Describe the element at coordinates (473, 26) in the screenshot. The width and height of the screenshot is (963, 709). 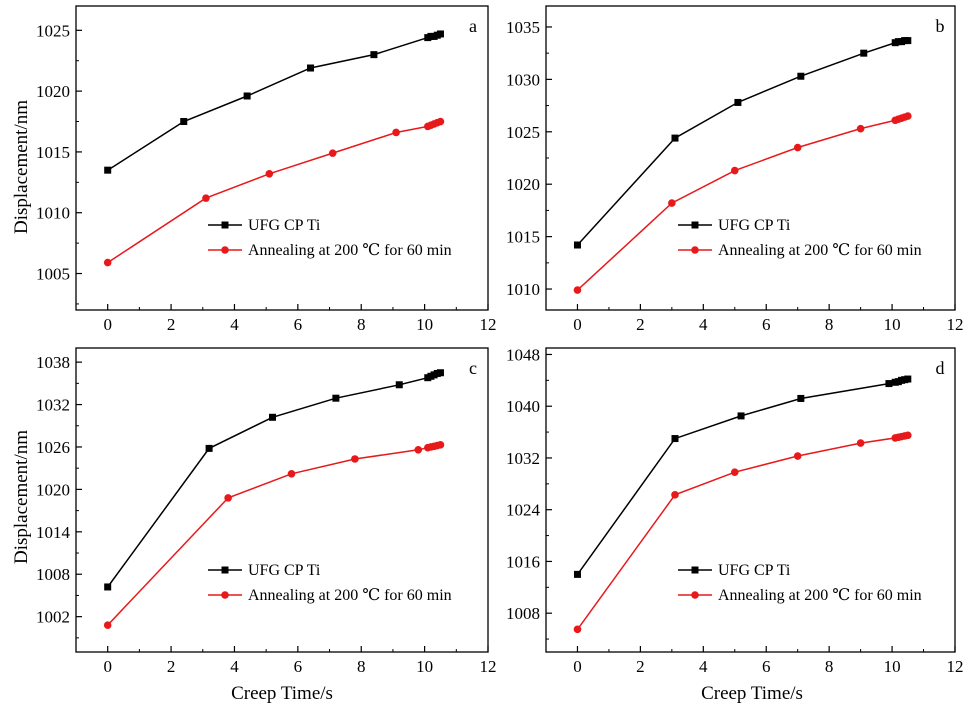
I see `panel-label: a` at that location.